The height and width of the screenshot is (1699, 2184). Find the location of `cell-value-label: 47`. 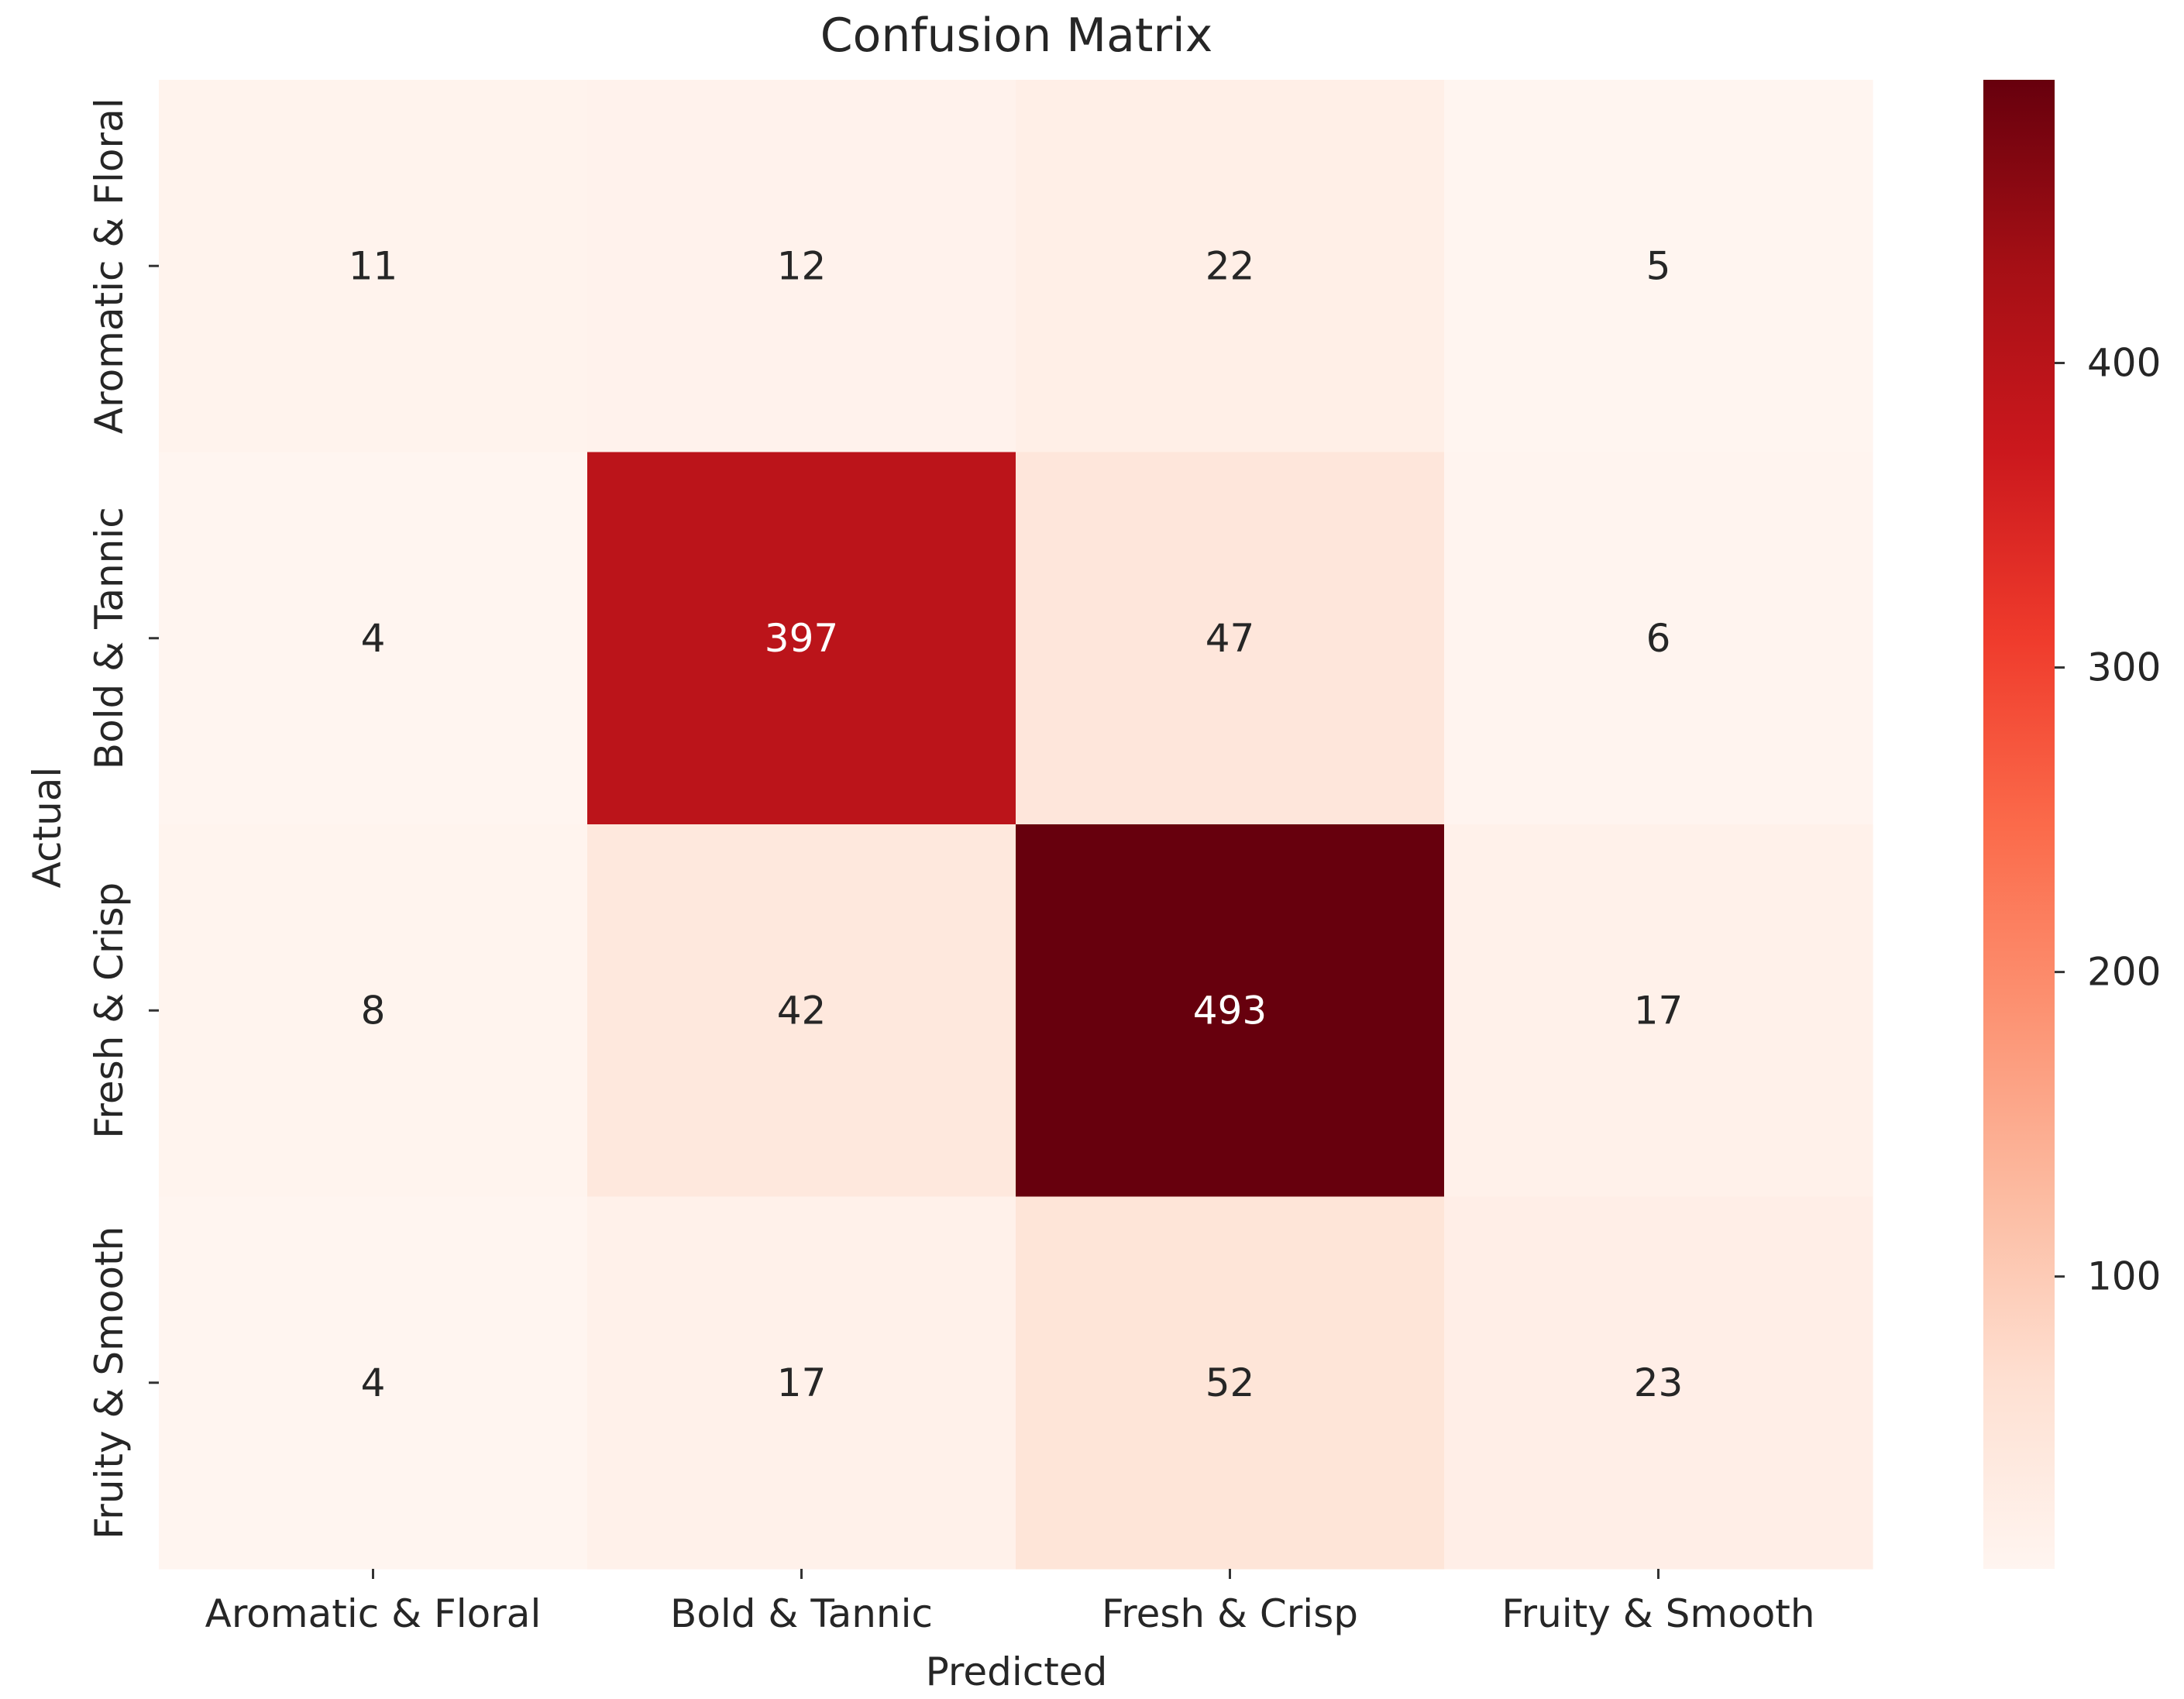

cell-value-label: 47 is located at coordinates (1230, 638).